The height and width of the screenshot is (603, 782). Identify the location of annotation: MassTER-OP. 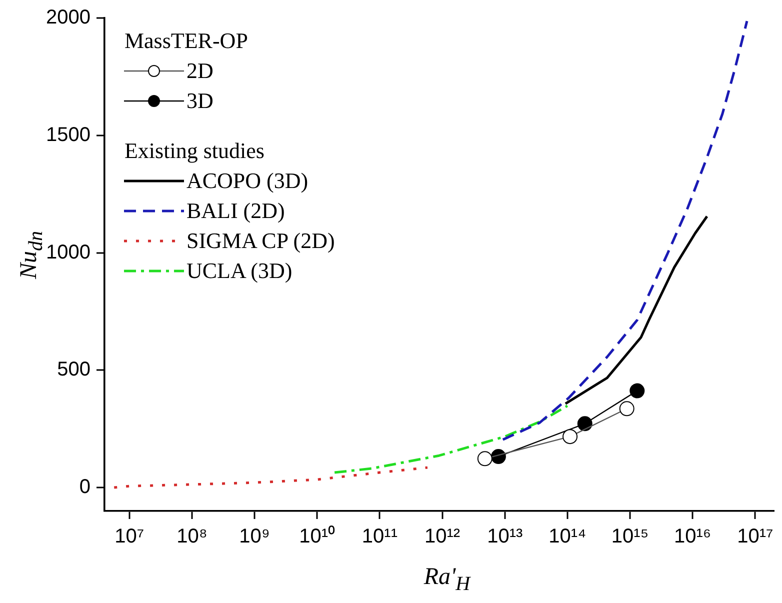
(186, 41).